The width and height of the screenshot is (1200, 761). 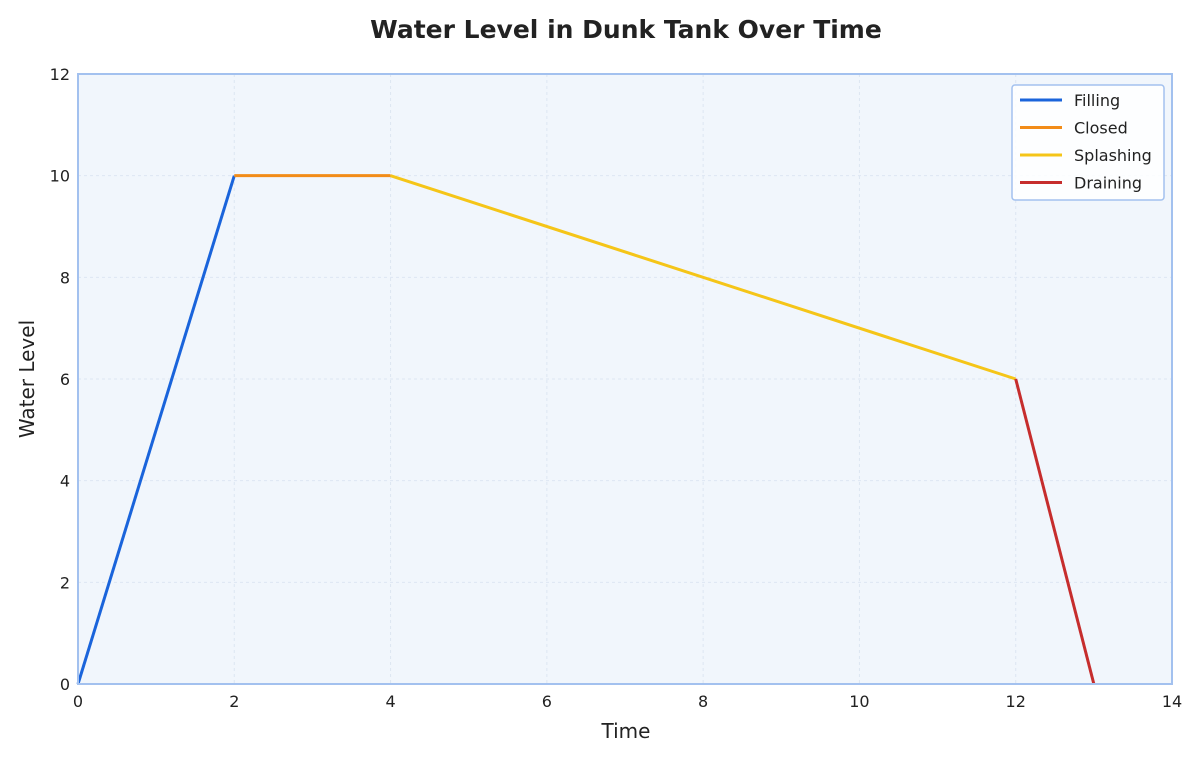 I want to click on y-tick-label: 8, so click(x=65, y=277).